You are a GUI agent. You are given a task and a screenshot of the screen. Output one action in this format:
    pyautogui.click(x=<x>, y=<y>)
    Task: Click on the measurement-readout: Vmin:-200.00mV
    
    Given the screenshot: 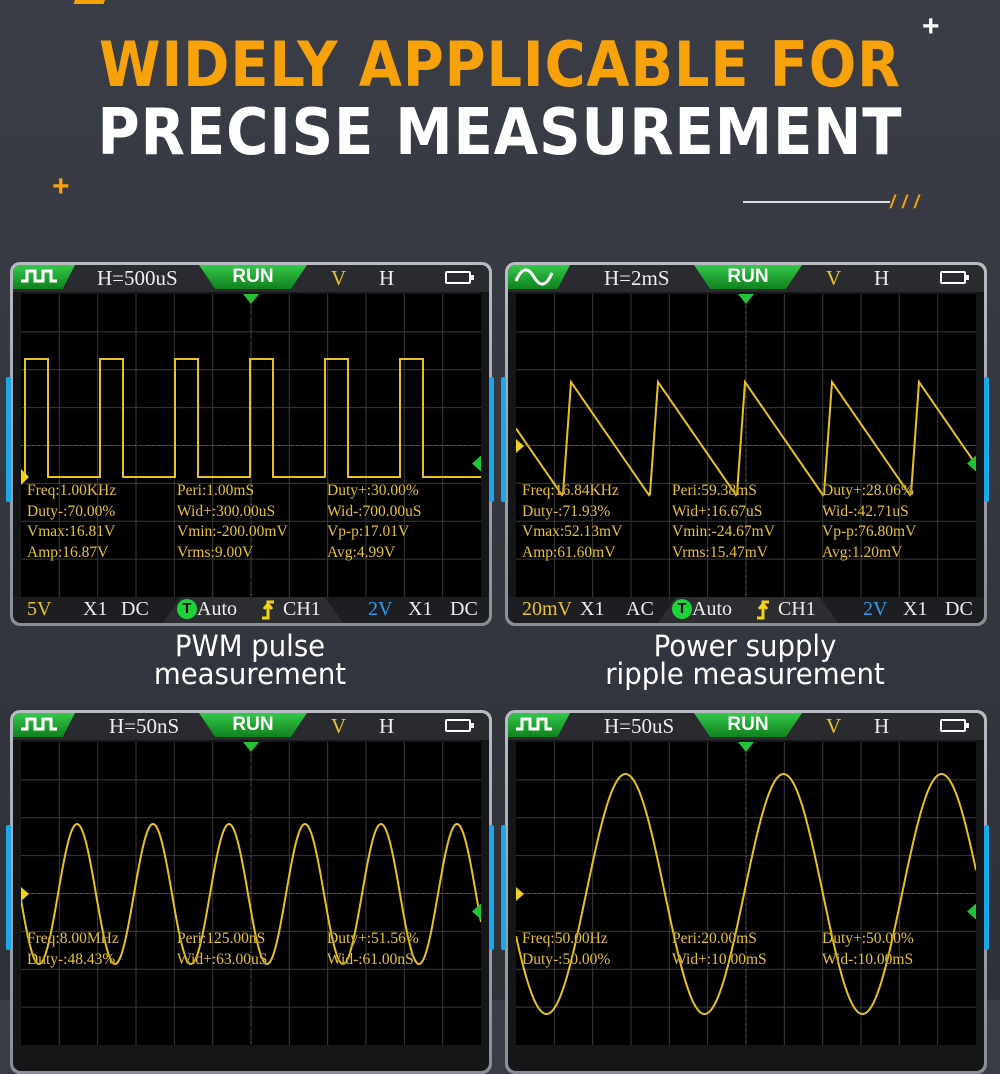 What is the action you would take?
    pyautogui.click(x=232, y=531)
    